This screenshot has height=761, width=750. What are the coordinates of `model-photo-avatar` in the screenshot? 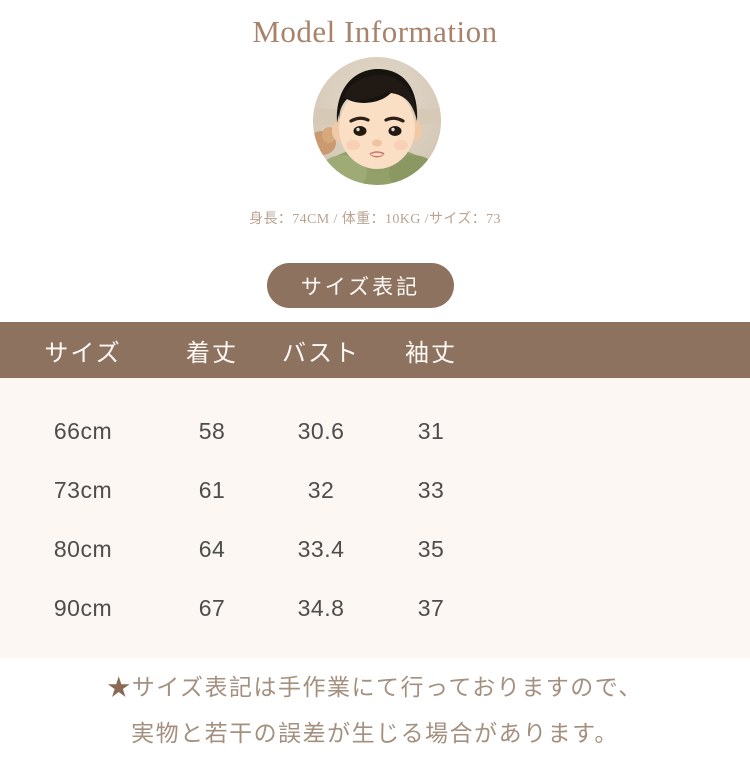 It's located at (377, 121).